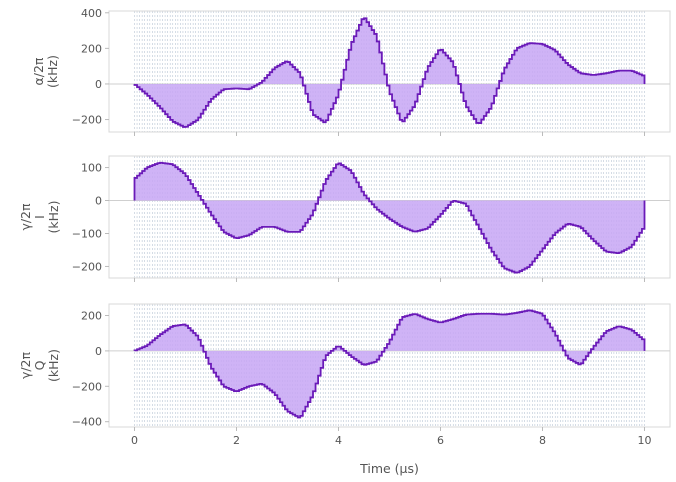 This screenshot has height=482, width=676. Describe the element at coordinates (236, 440) in the screenshot. I see `x-tick-label: 2` at that location.